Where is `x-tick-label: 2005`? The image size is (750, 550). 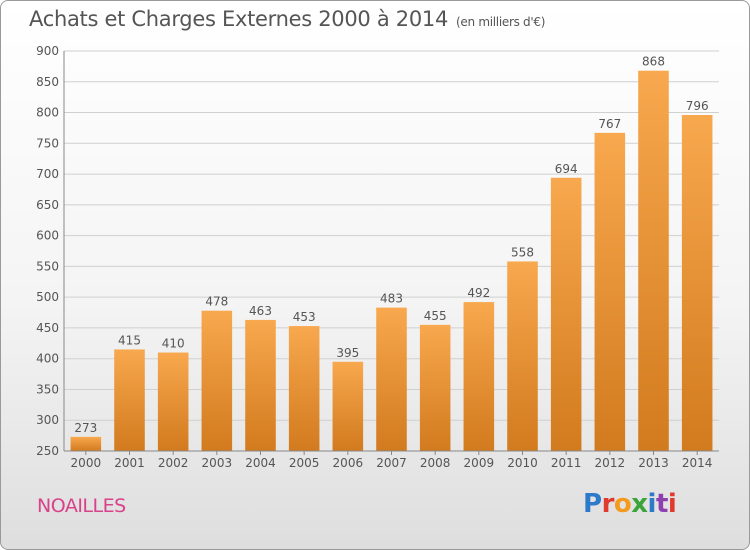 x-tick-label: 2005 is located at coordinates (304, 463).